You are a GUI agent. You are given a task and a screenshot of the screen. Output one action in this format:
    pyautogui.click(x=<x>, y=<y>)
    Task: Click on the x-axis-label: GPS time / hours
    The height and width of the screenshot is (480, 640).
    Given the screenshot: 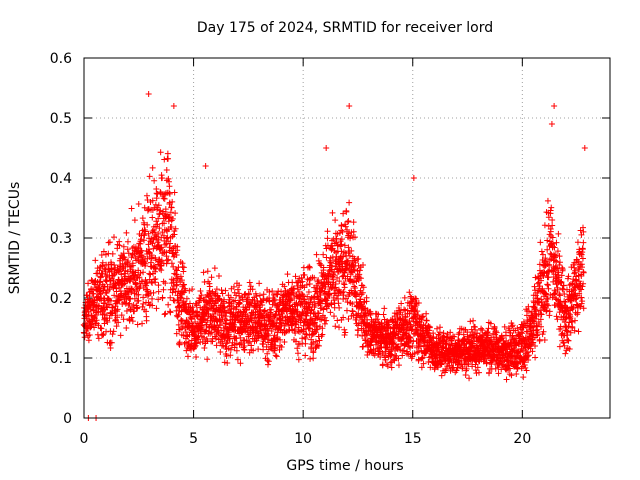 What is the action you would take?
    pyautogui.click(x=344, y=466)
    